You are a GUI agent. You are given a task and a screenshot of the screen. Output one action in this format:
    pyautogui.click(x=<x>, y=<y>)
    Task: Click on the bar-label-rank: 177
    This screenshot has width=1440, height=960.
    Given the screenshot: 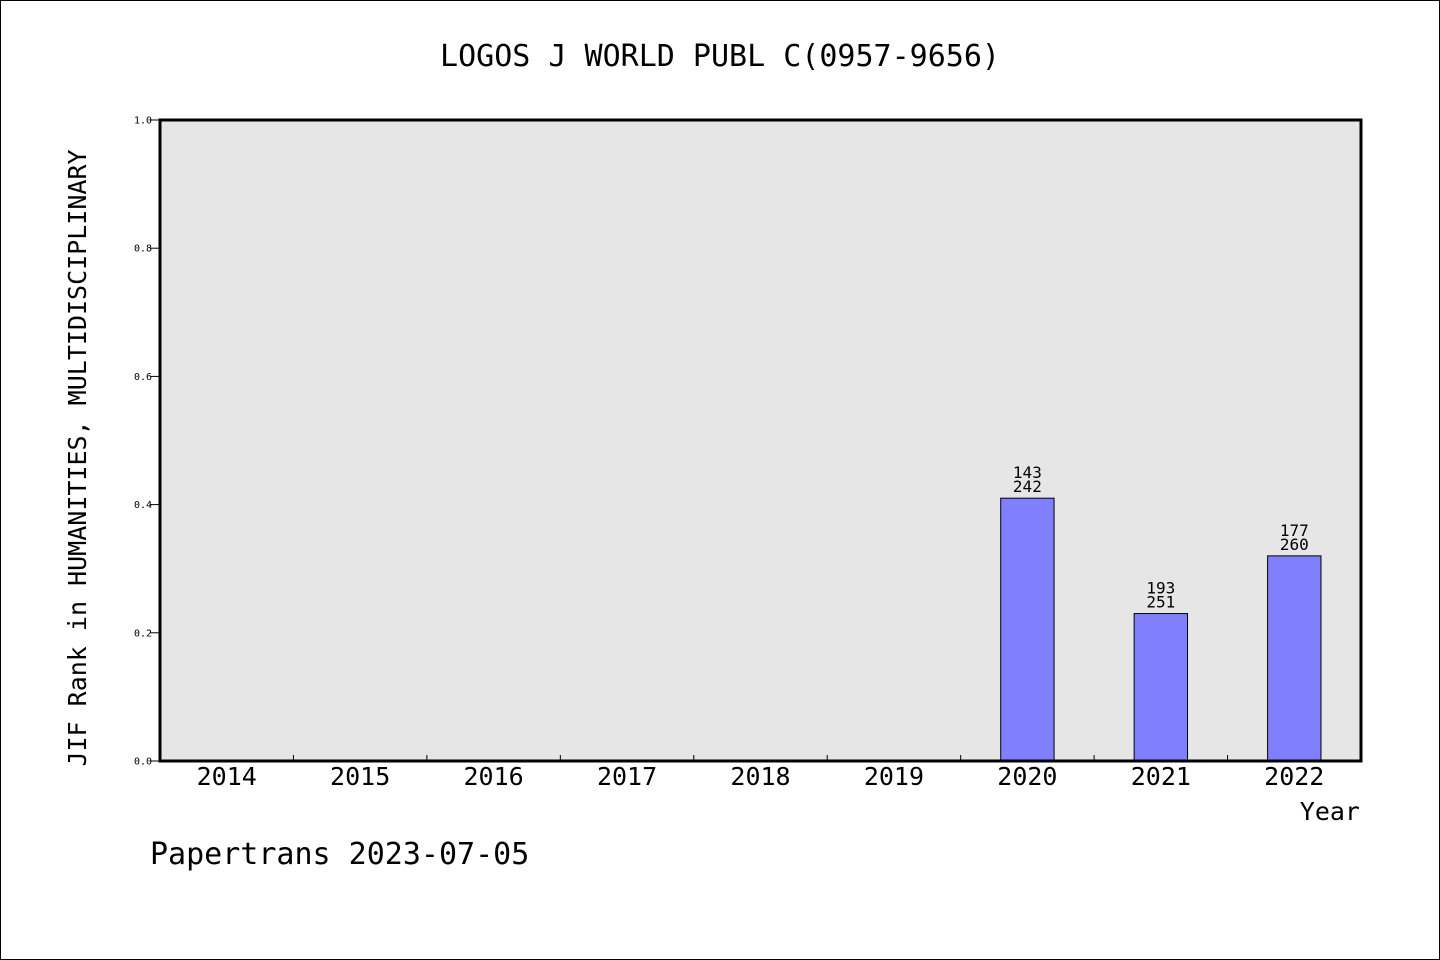 What is the action you would take?
    pyautogui.click(x=1294, y=530)
    